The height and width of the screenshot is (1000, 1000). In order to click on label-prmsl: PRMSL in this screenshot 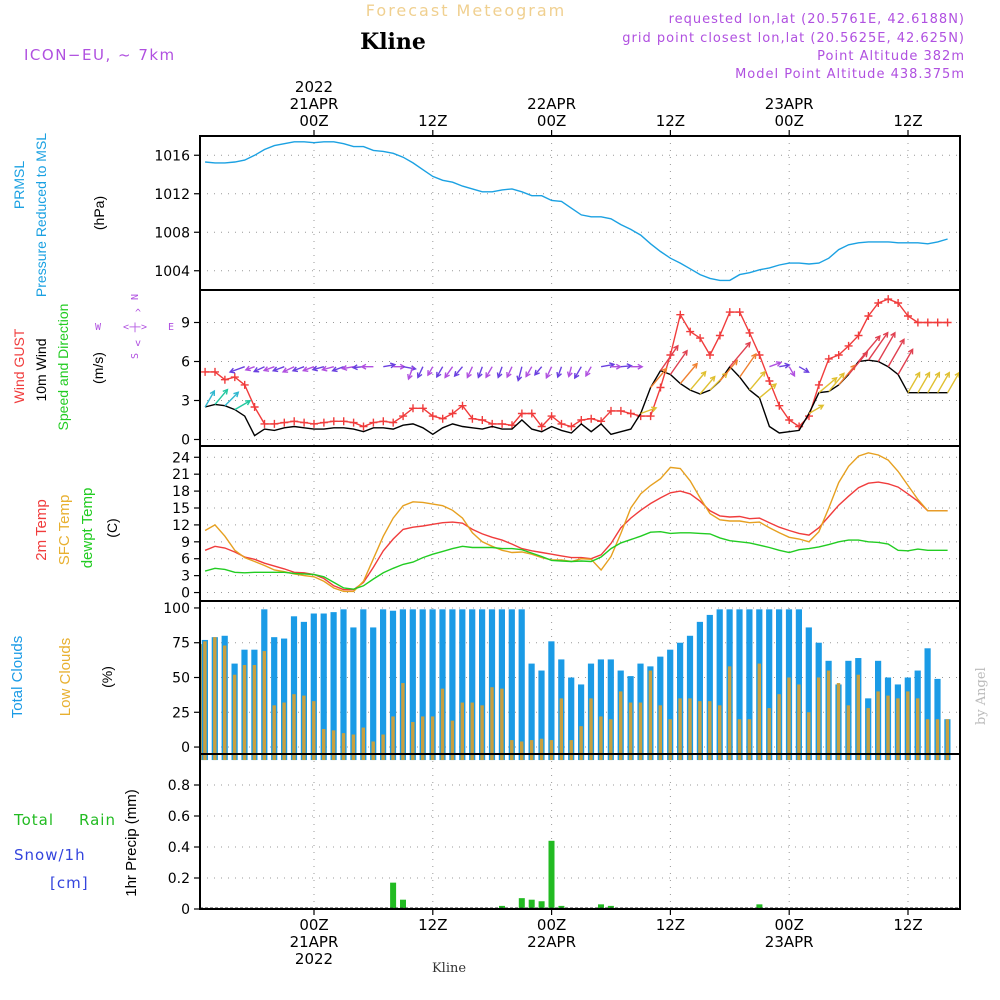, I will do `click(19, 185)`.